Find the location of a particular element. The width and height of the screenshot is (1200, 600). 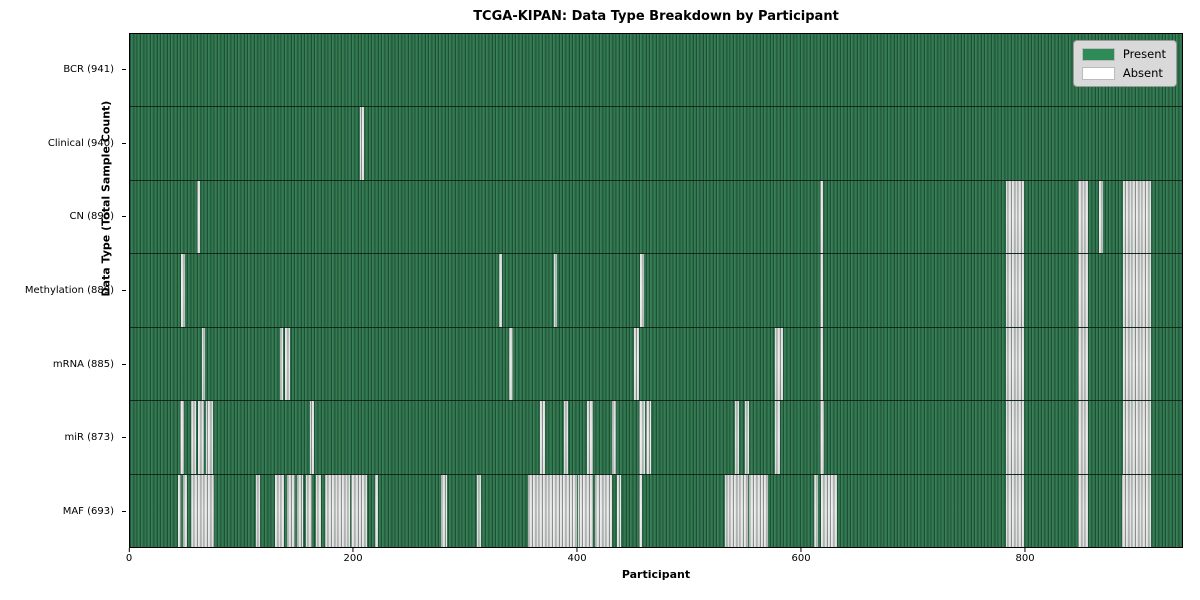

y-tick-BCR: BCR (941) is located at coordinates (63, 70).